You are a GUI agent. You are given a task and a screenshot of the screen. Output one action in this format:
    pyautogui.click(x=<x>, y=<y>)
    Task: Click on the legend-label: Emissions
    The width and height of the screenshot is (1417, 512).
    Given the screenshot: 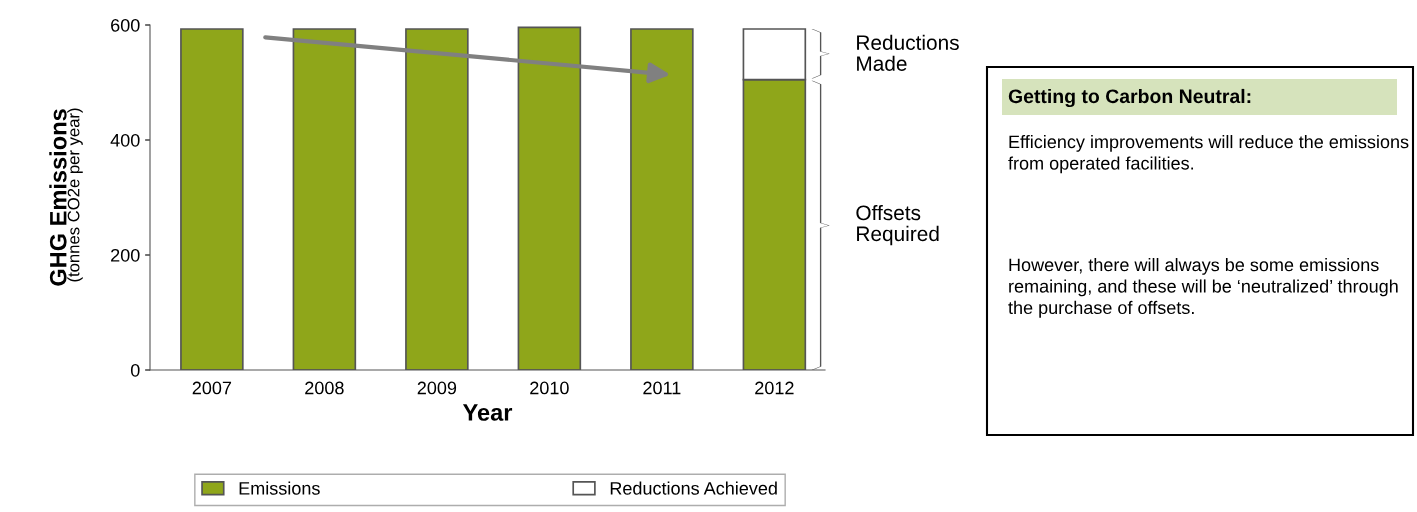 What is the action you would take?
    pyautogui.click(x=279, y=488)
    